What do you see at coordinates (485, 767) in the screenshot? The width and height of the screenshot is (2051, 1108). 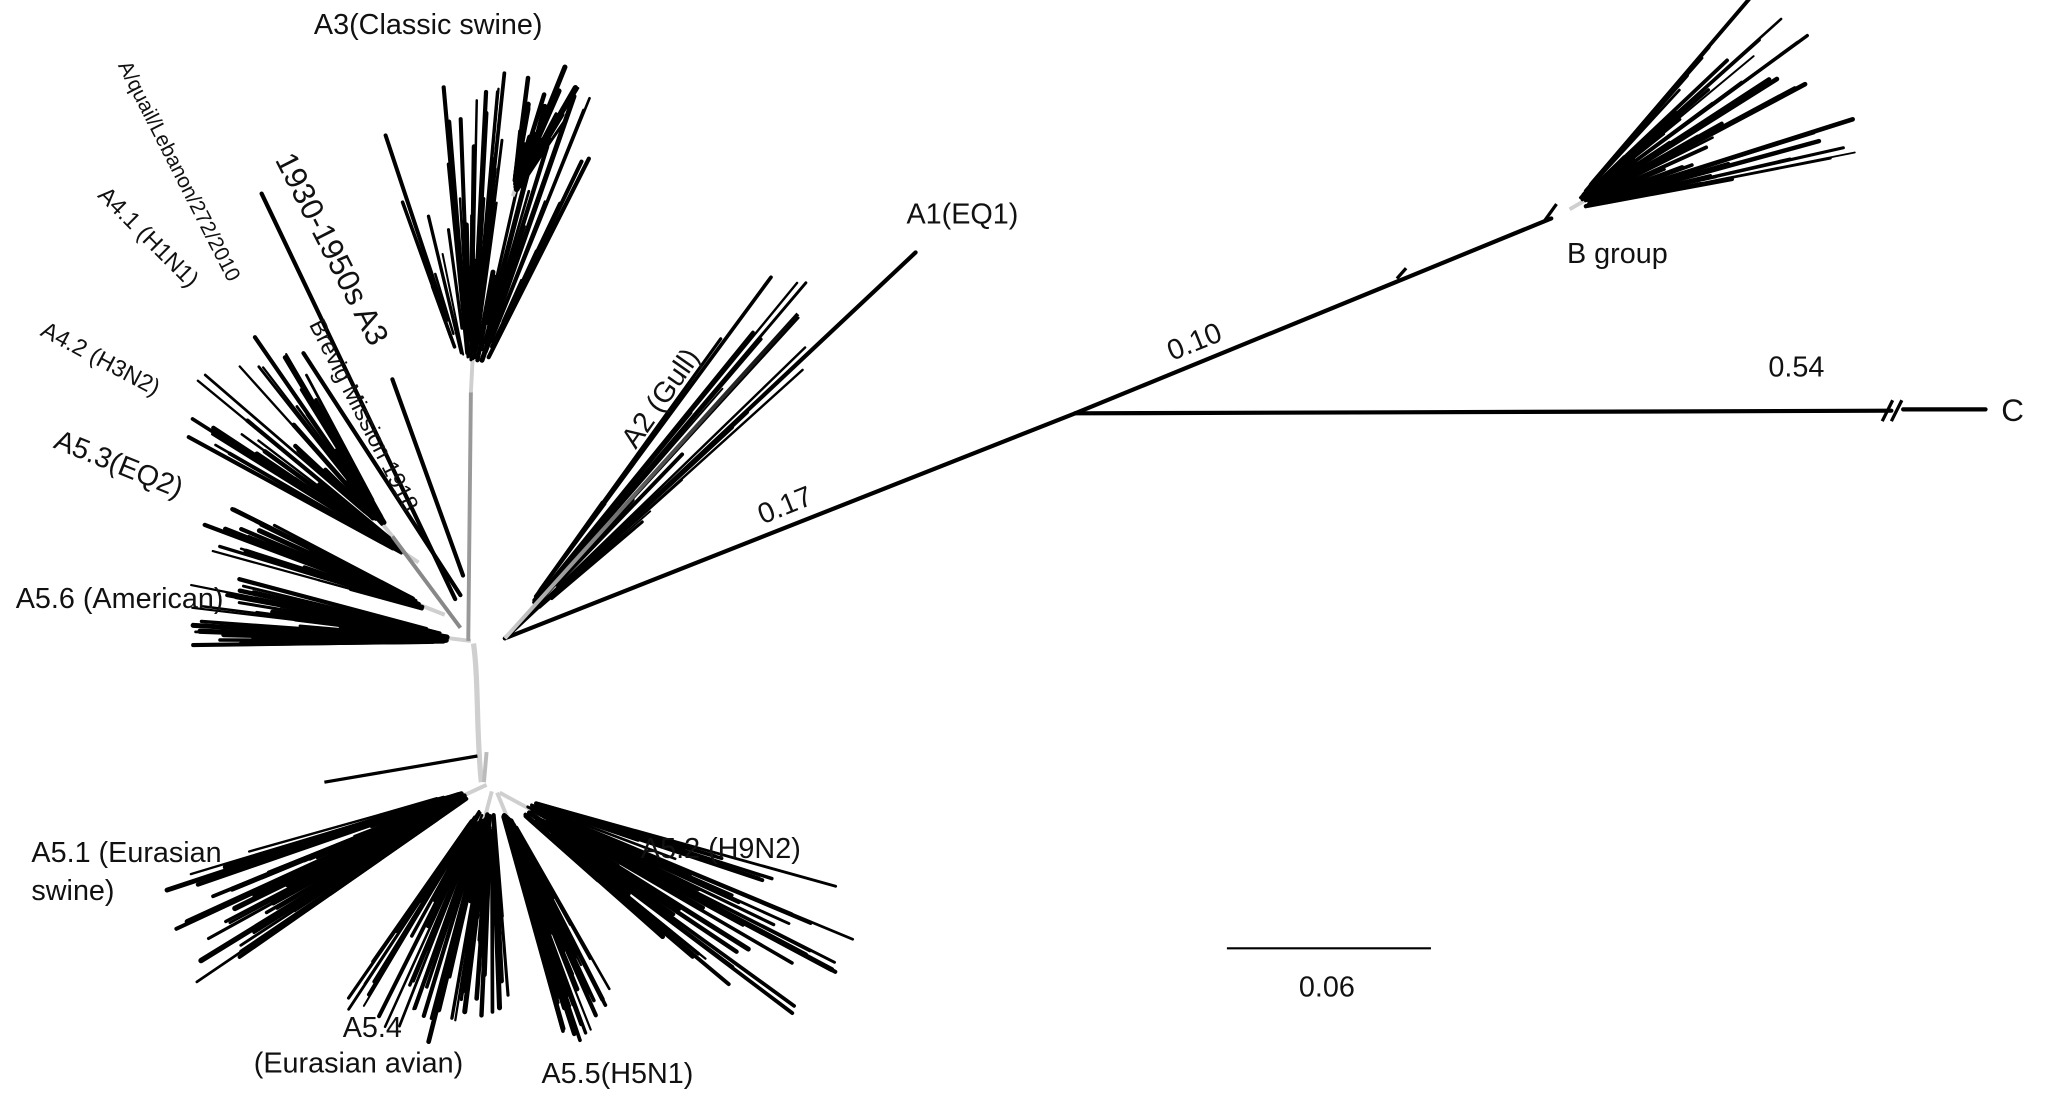 I see `branch-a5-stem` at bounding box center [485, 767].